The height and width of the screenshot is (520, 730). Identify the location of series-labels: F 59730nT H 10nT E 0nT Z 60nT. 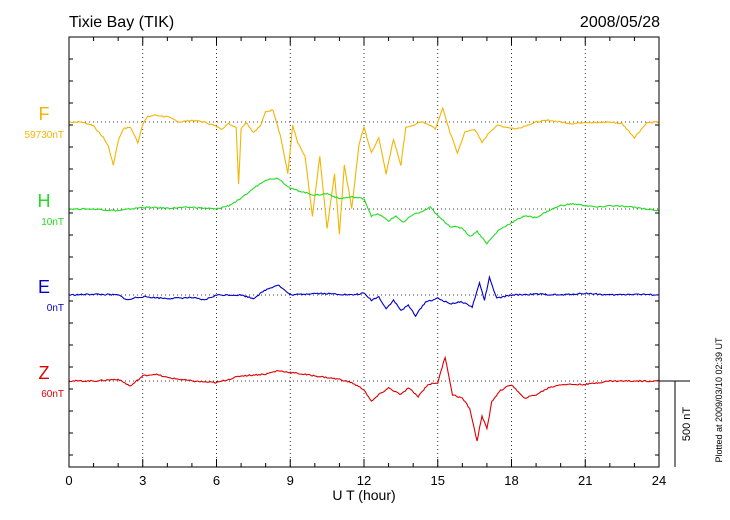
(44, 252).